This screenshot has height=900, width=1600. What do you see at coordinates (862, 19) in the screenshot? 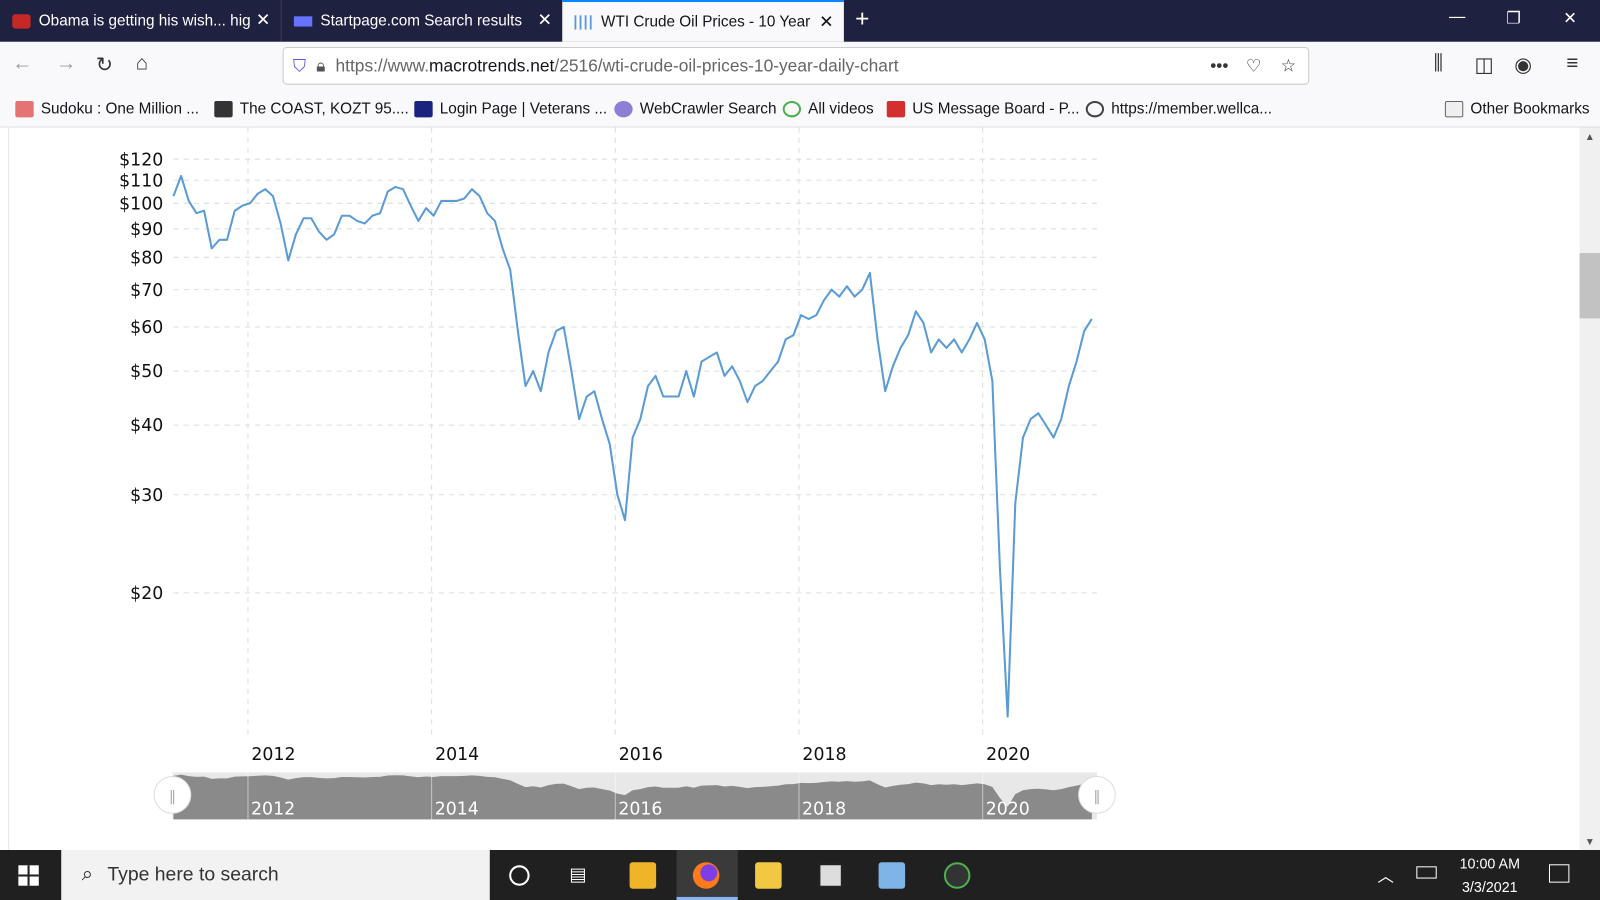
I see `new-tab-button: +` at bounding box center [862, 19].